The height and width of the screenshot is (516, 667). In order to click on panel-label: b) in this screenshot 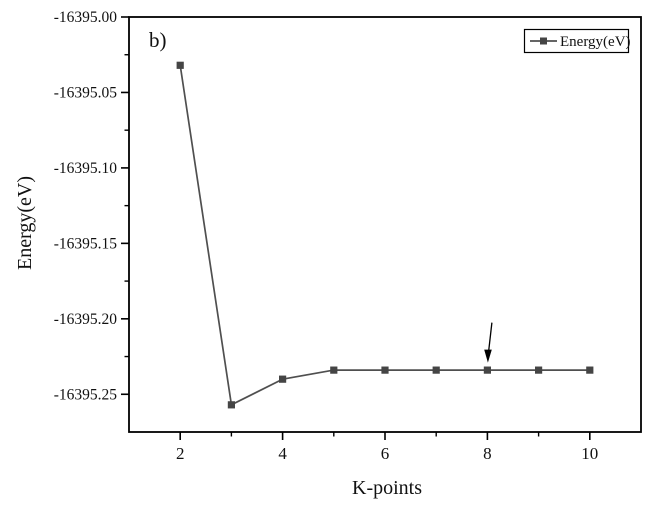, I will do `click(158, 40)`.